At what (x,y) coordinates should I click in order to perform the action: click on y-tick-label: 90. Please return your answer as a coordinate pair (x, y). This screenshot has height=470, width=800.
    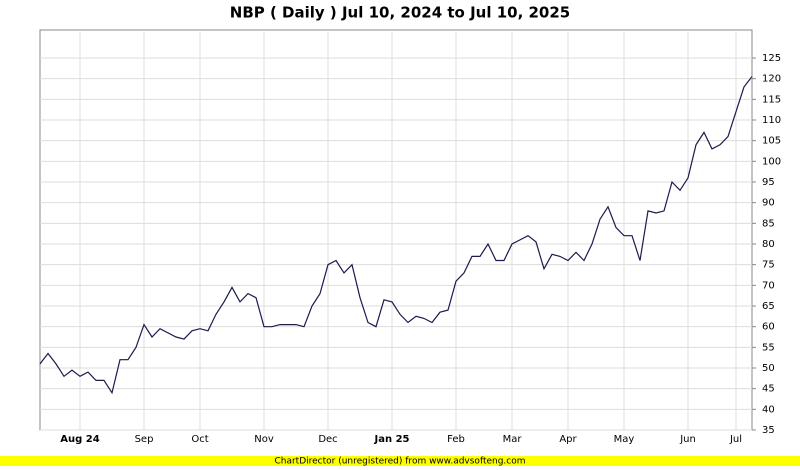
    Looking at the image, I should click on (768, 203).